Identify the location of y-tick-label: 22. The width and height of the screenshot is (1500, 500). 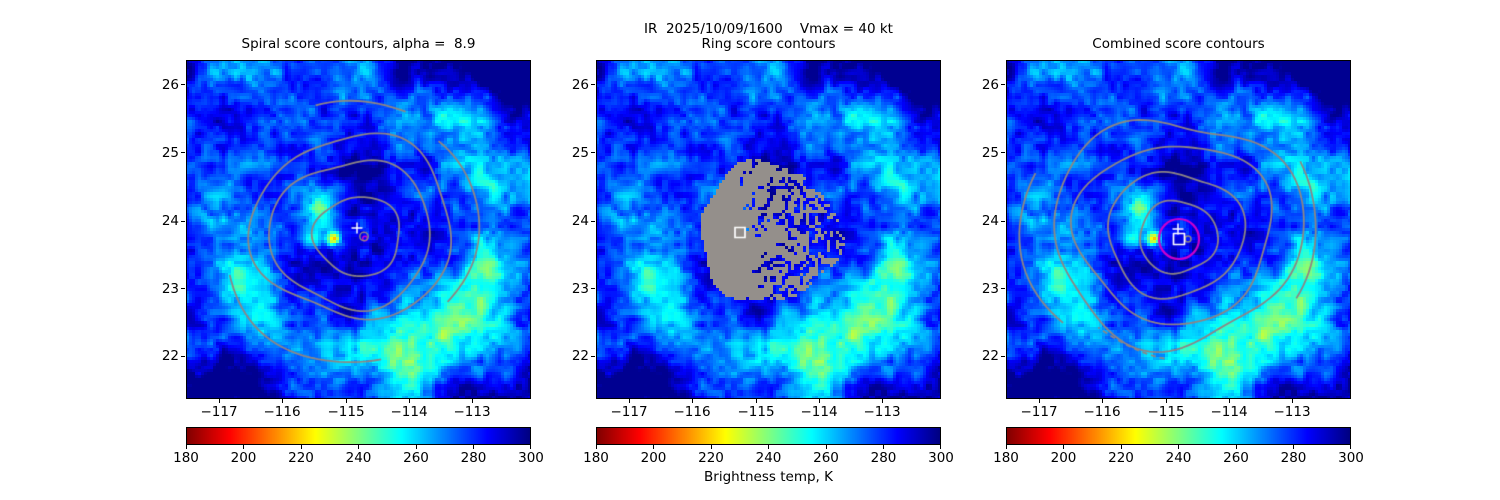
(990, 356).